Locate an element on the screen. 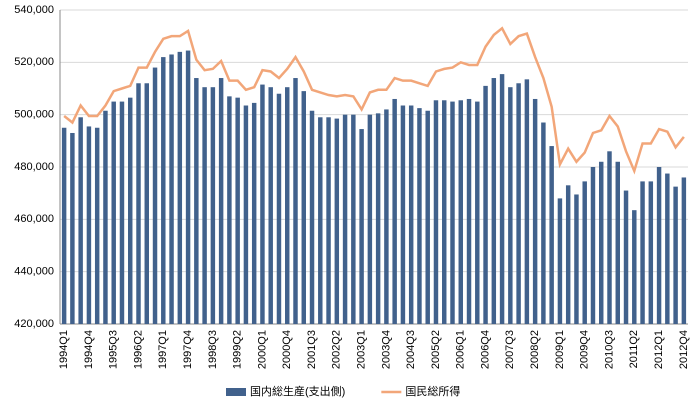  y-tick-label: 540,000 is located at coordinates (34, 10).